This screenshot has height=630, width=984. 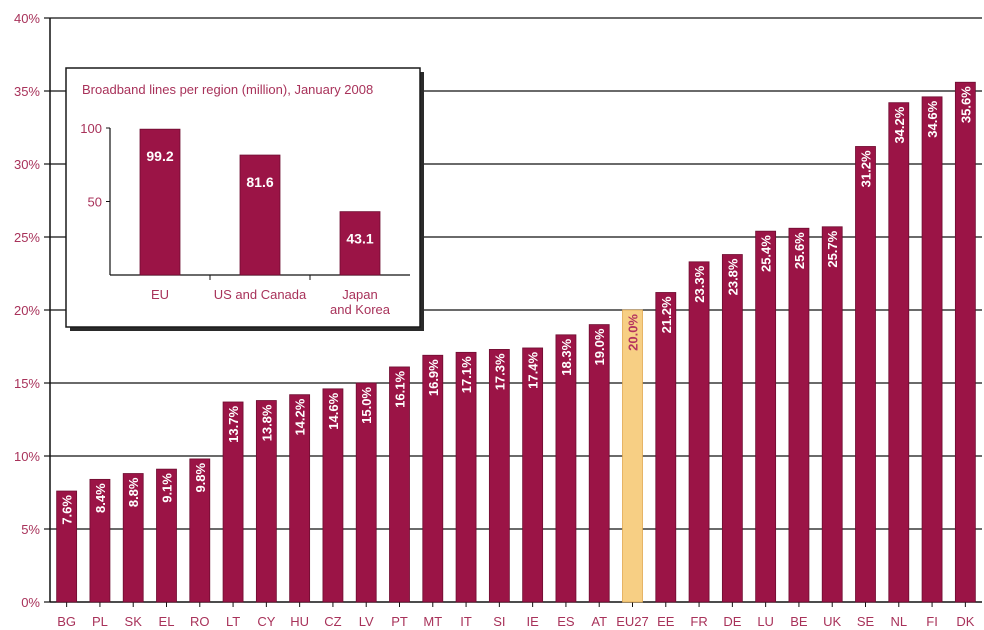 What do you see at coordinates (965, 104) in the screenshot?
I see `bar-value-label: 35.6%` at bounding box center [965, 104].